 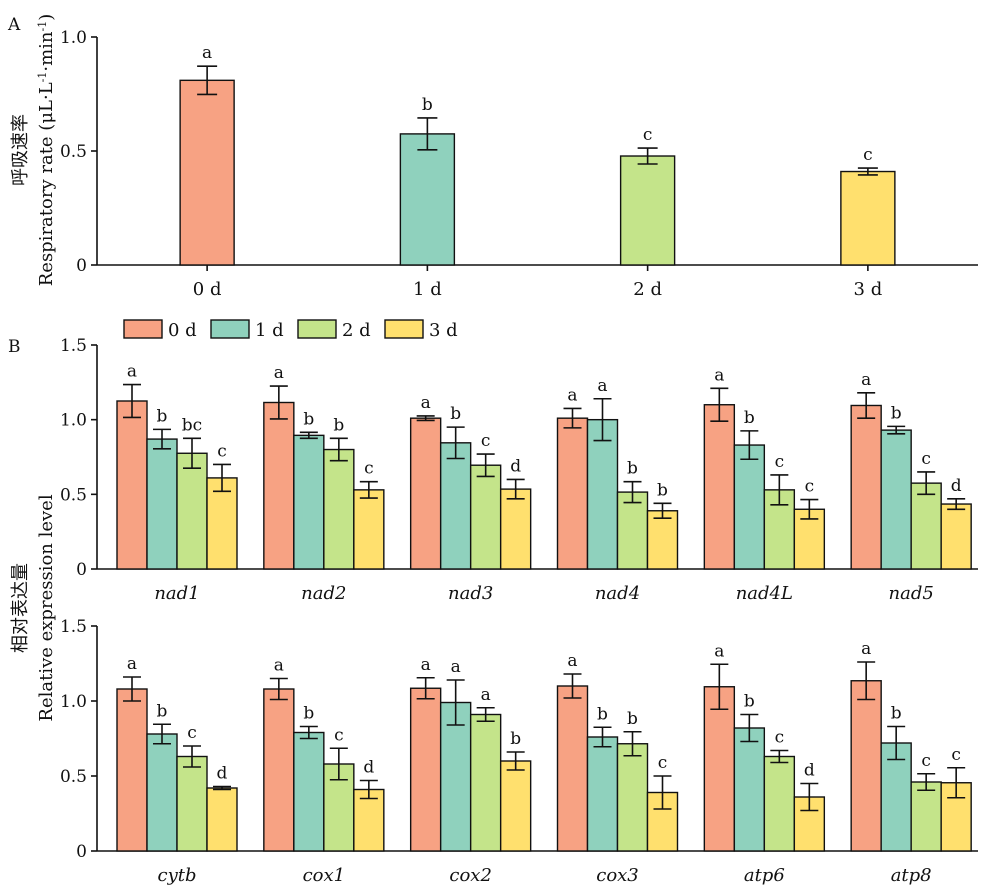 What do you see at coordinates (73, 152) in the screenshot?
I see `panel-a-y-tick-label: 0.5` at bounding box center [73, 152].